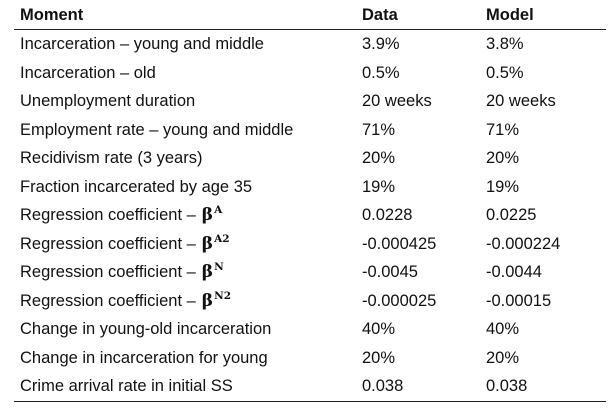 The width and height of the screenshot is (614, 413). I want to click on data-value: -0.0045, so click(390, 272).